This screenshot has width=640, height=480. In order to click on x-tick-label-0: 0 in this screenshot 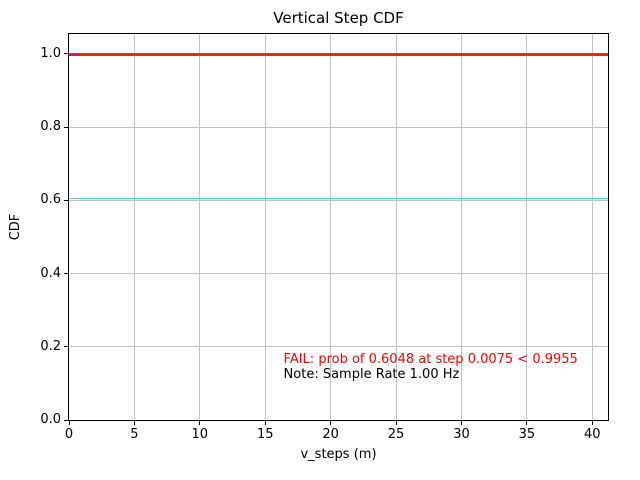, I will do `click(69, 434)`.